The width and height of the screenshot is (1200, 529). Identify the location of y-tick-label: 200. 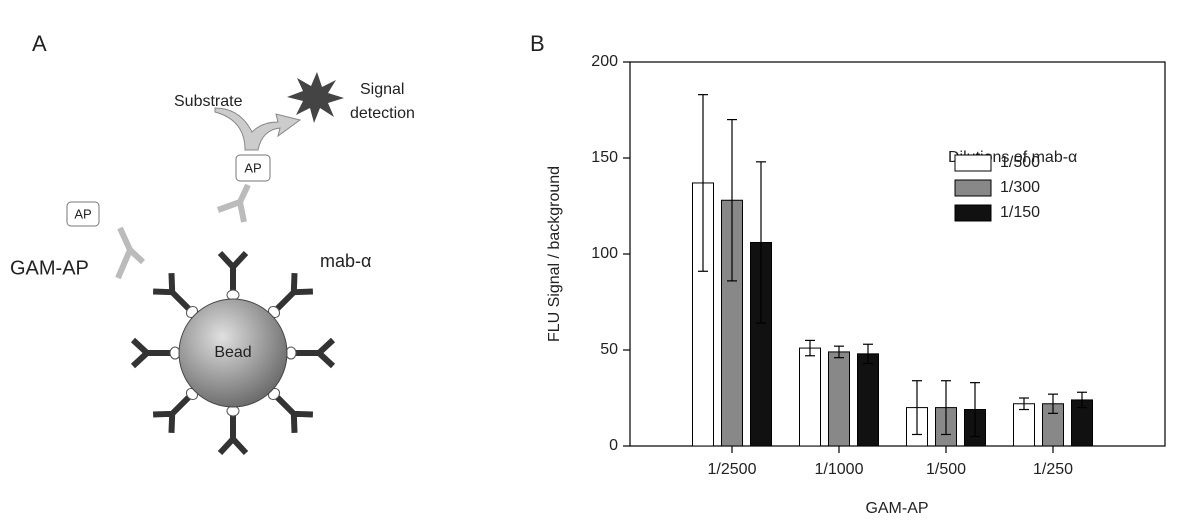
(604, 61).